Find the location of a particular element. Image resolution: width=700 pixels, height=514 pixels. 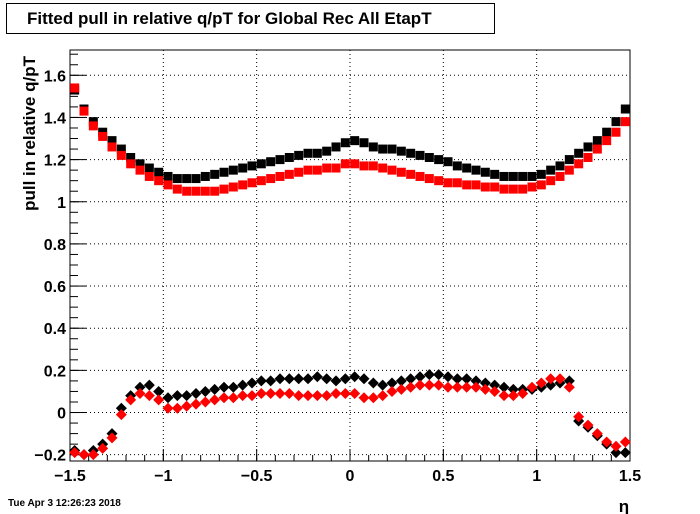

y-tick-label: 0.4 is located at coordinates (55, 329).